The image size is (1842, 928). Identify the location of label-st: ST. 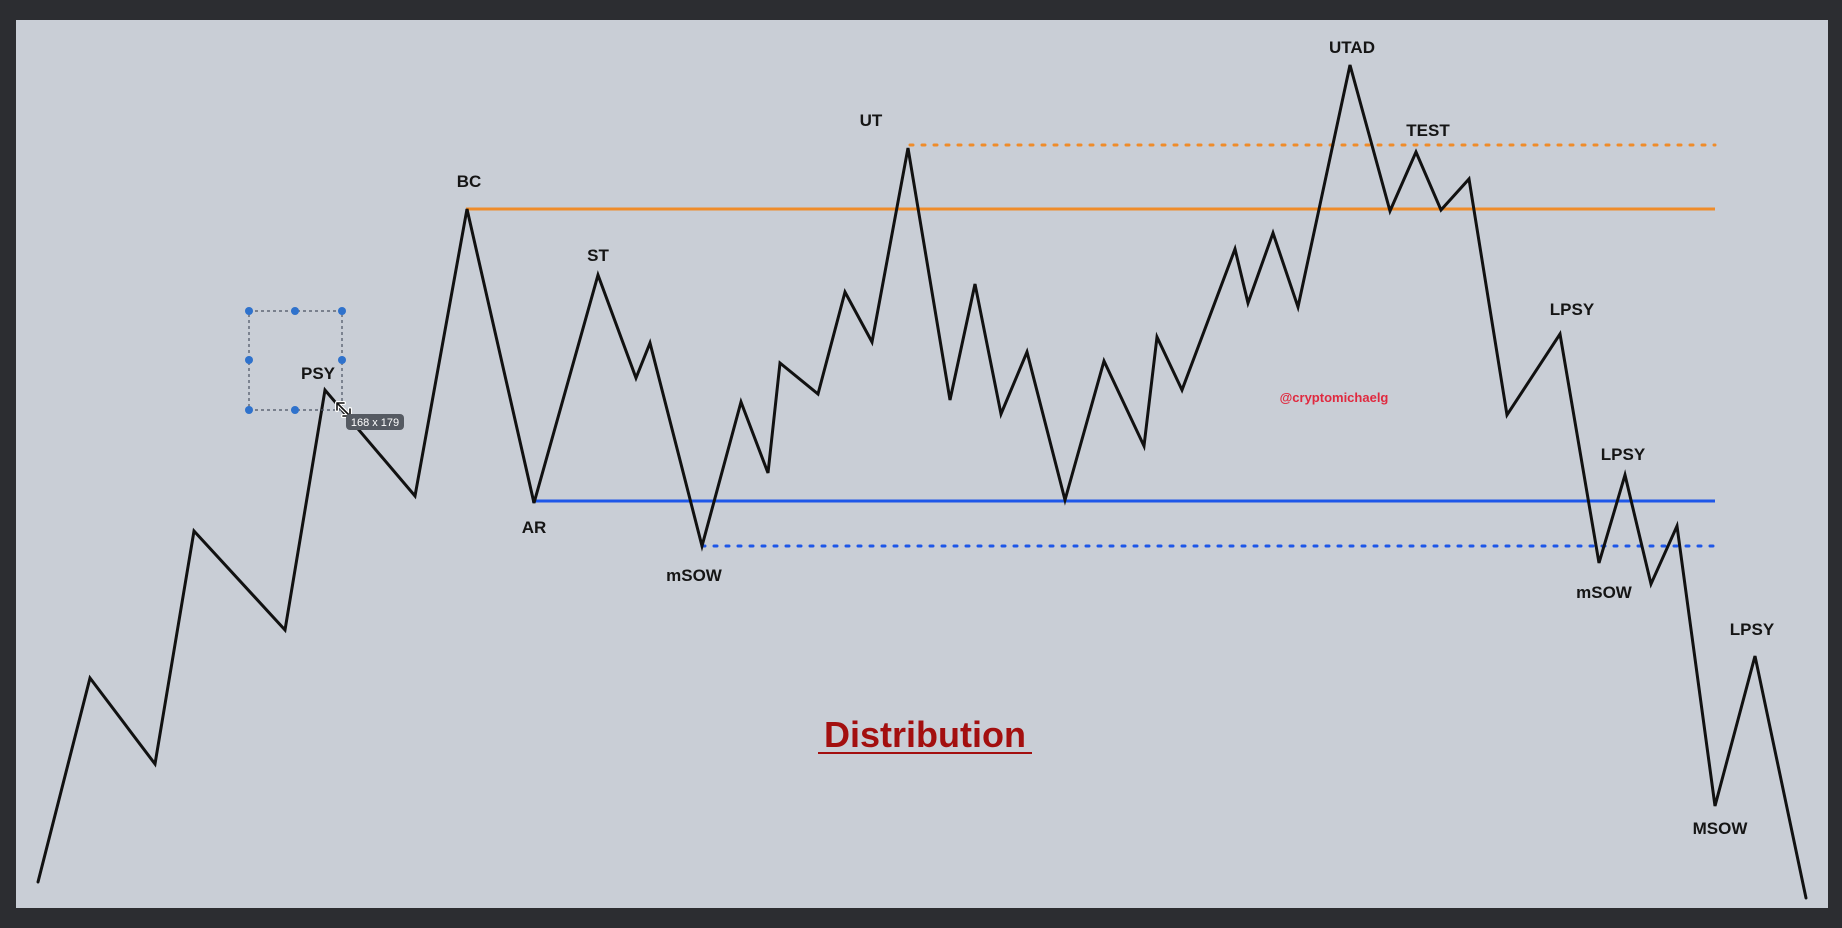
(598, 255).